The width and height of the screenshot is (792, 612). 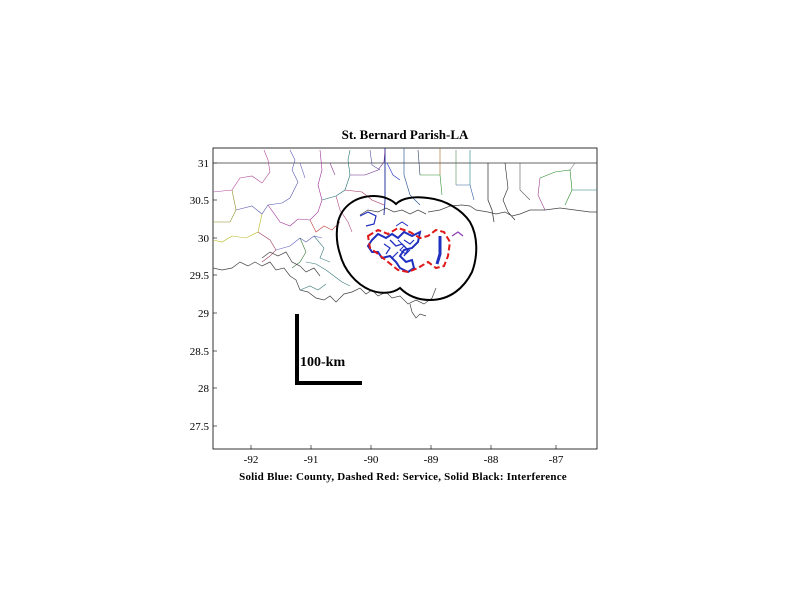 What do you see at coordinates (371, 460) in the screenshot?
I see `x-tick-label: -90` at bounding box center [371, 460].